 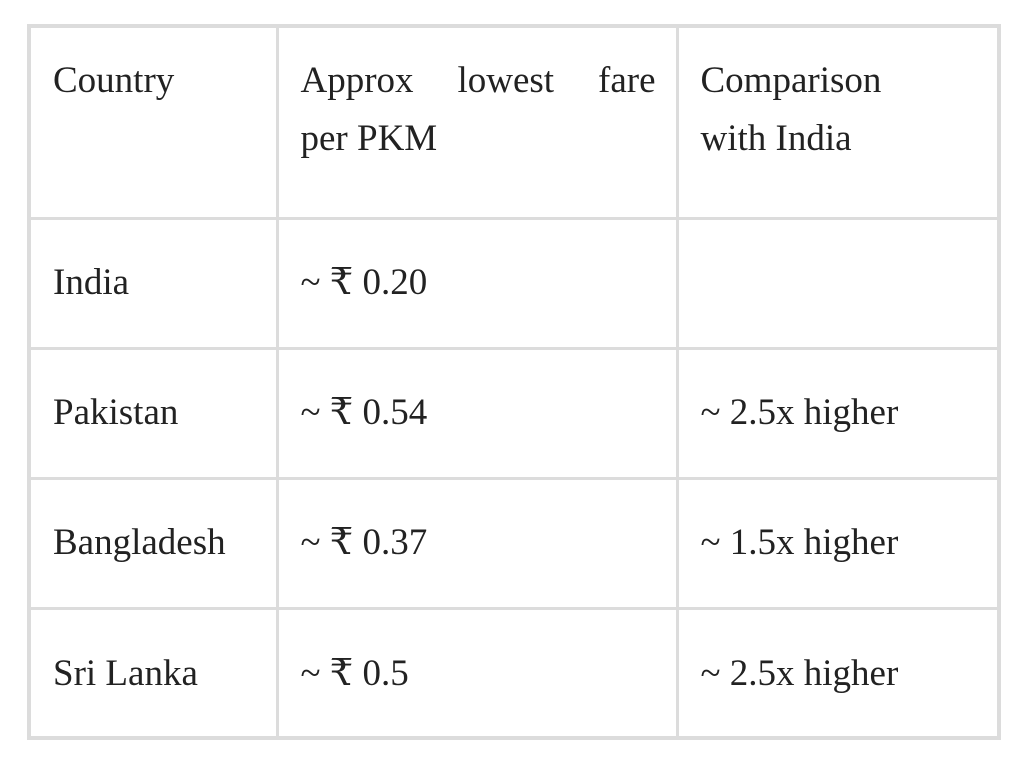 What do you see at coordinates (114, 80) in the screenshot?
I see `header-country-label: Country` at bounding box center [114, 80].